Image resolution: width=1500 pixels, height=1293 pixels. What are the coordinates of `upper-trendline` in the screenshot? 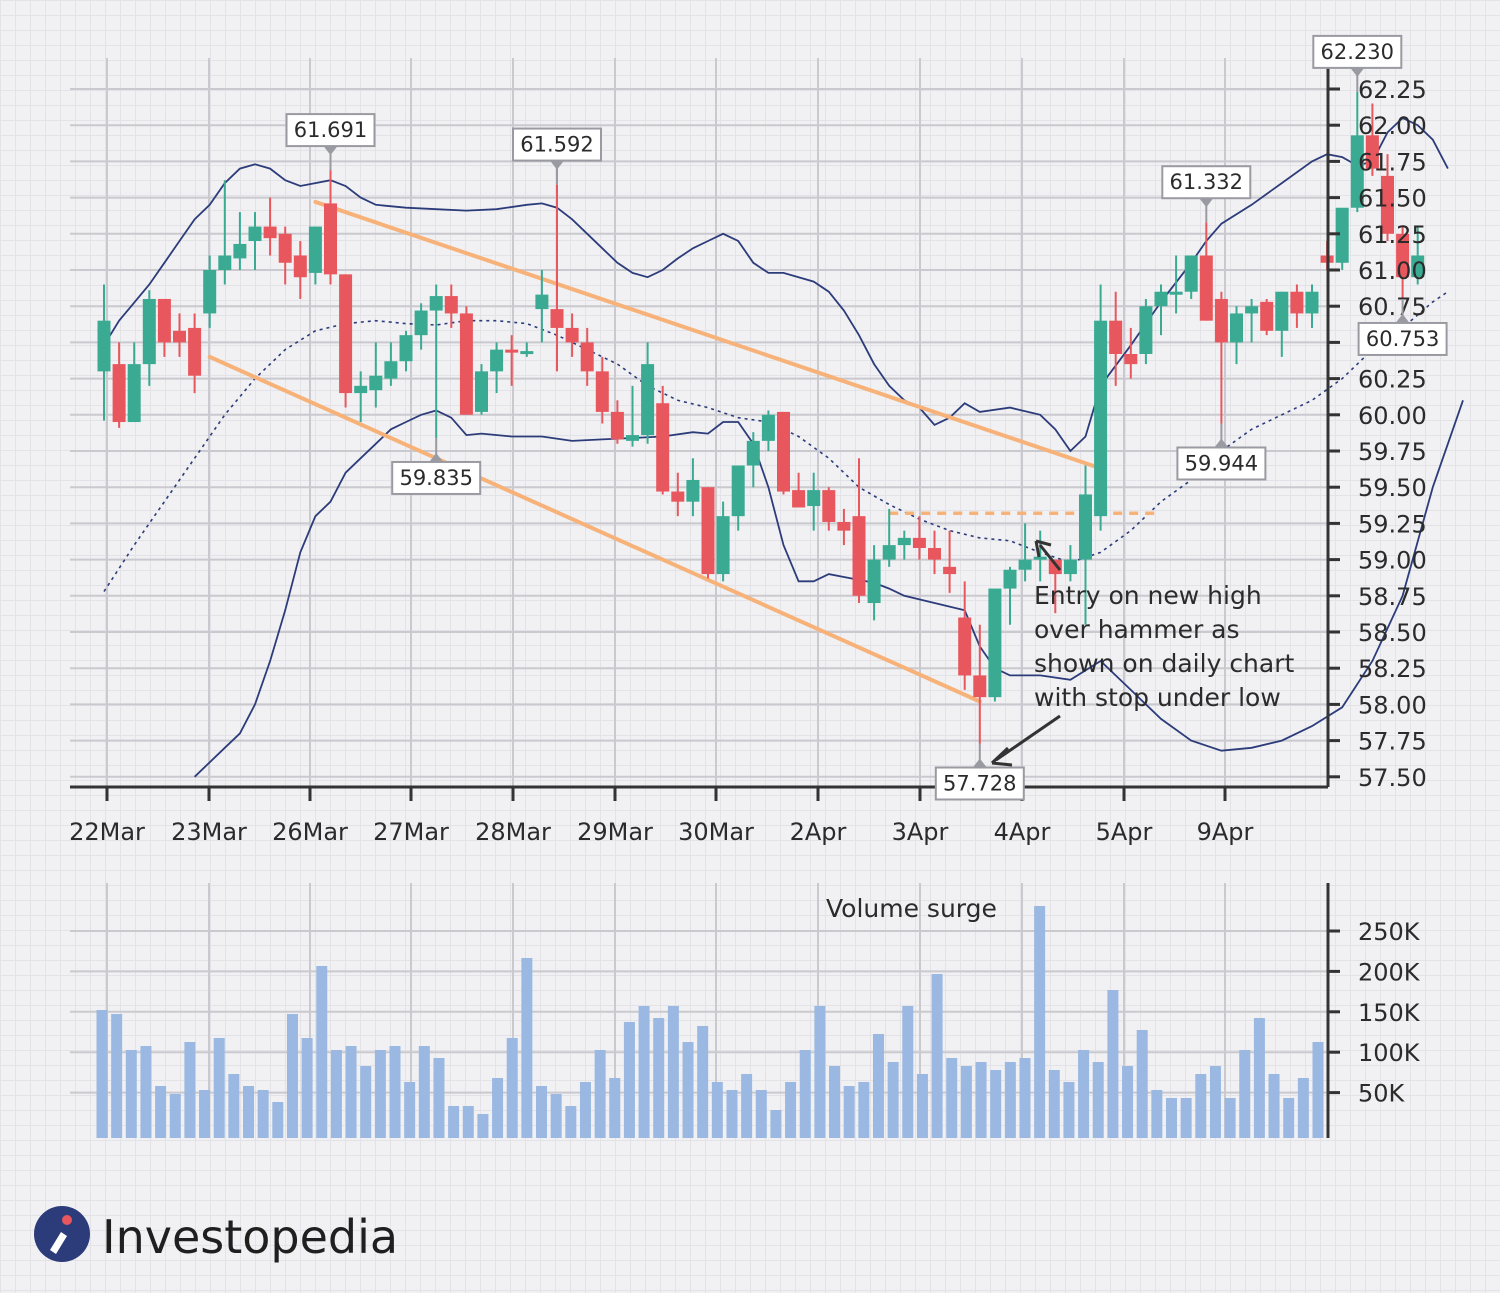 It's located at (708, 335).